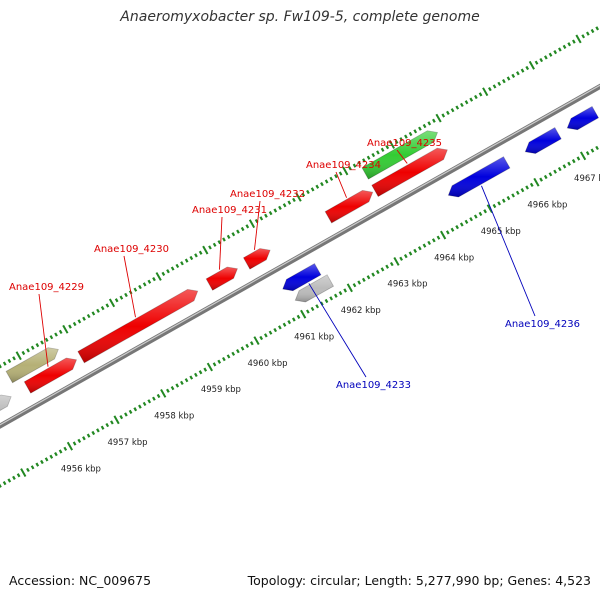  What do you see at coordinates (222, 279) in the screenshot?
I see `gene-4231-arrow-shading` at bounding box center [222, 279].